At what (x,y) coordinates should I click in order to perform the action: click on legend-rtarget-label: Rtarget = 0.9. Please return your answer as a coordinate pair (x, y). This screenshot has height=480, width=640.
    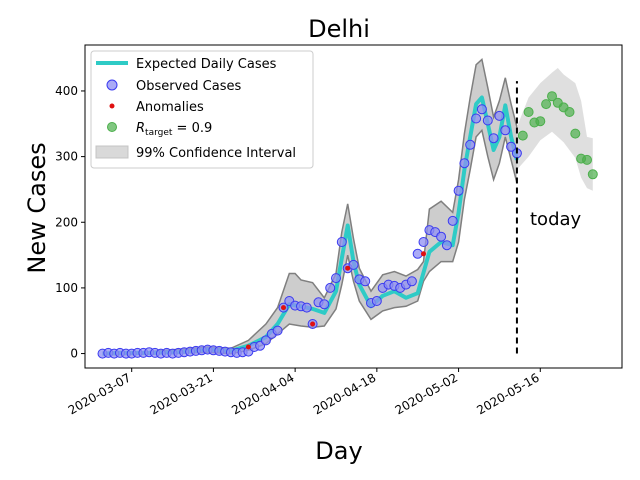
    Looking at the image, I should click on (174, 129).